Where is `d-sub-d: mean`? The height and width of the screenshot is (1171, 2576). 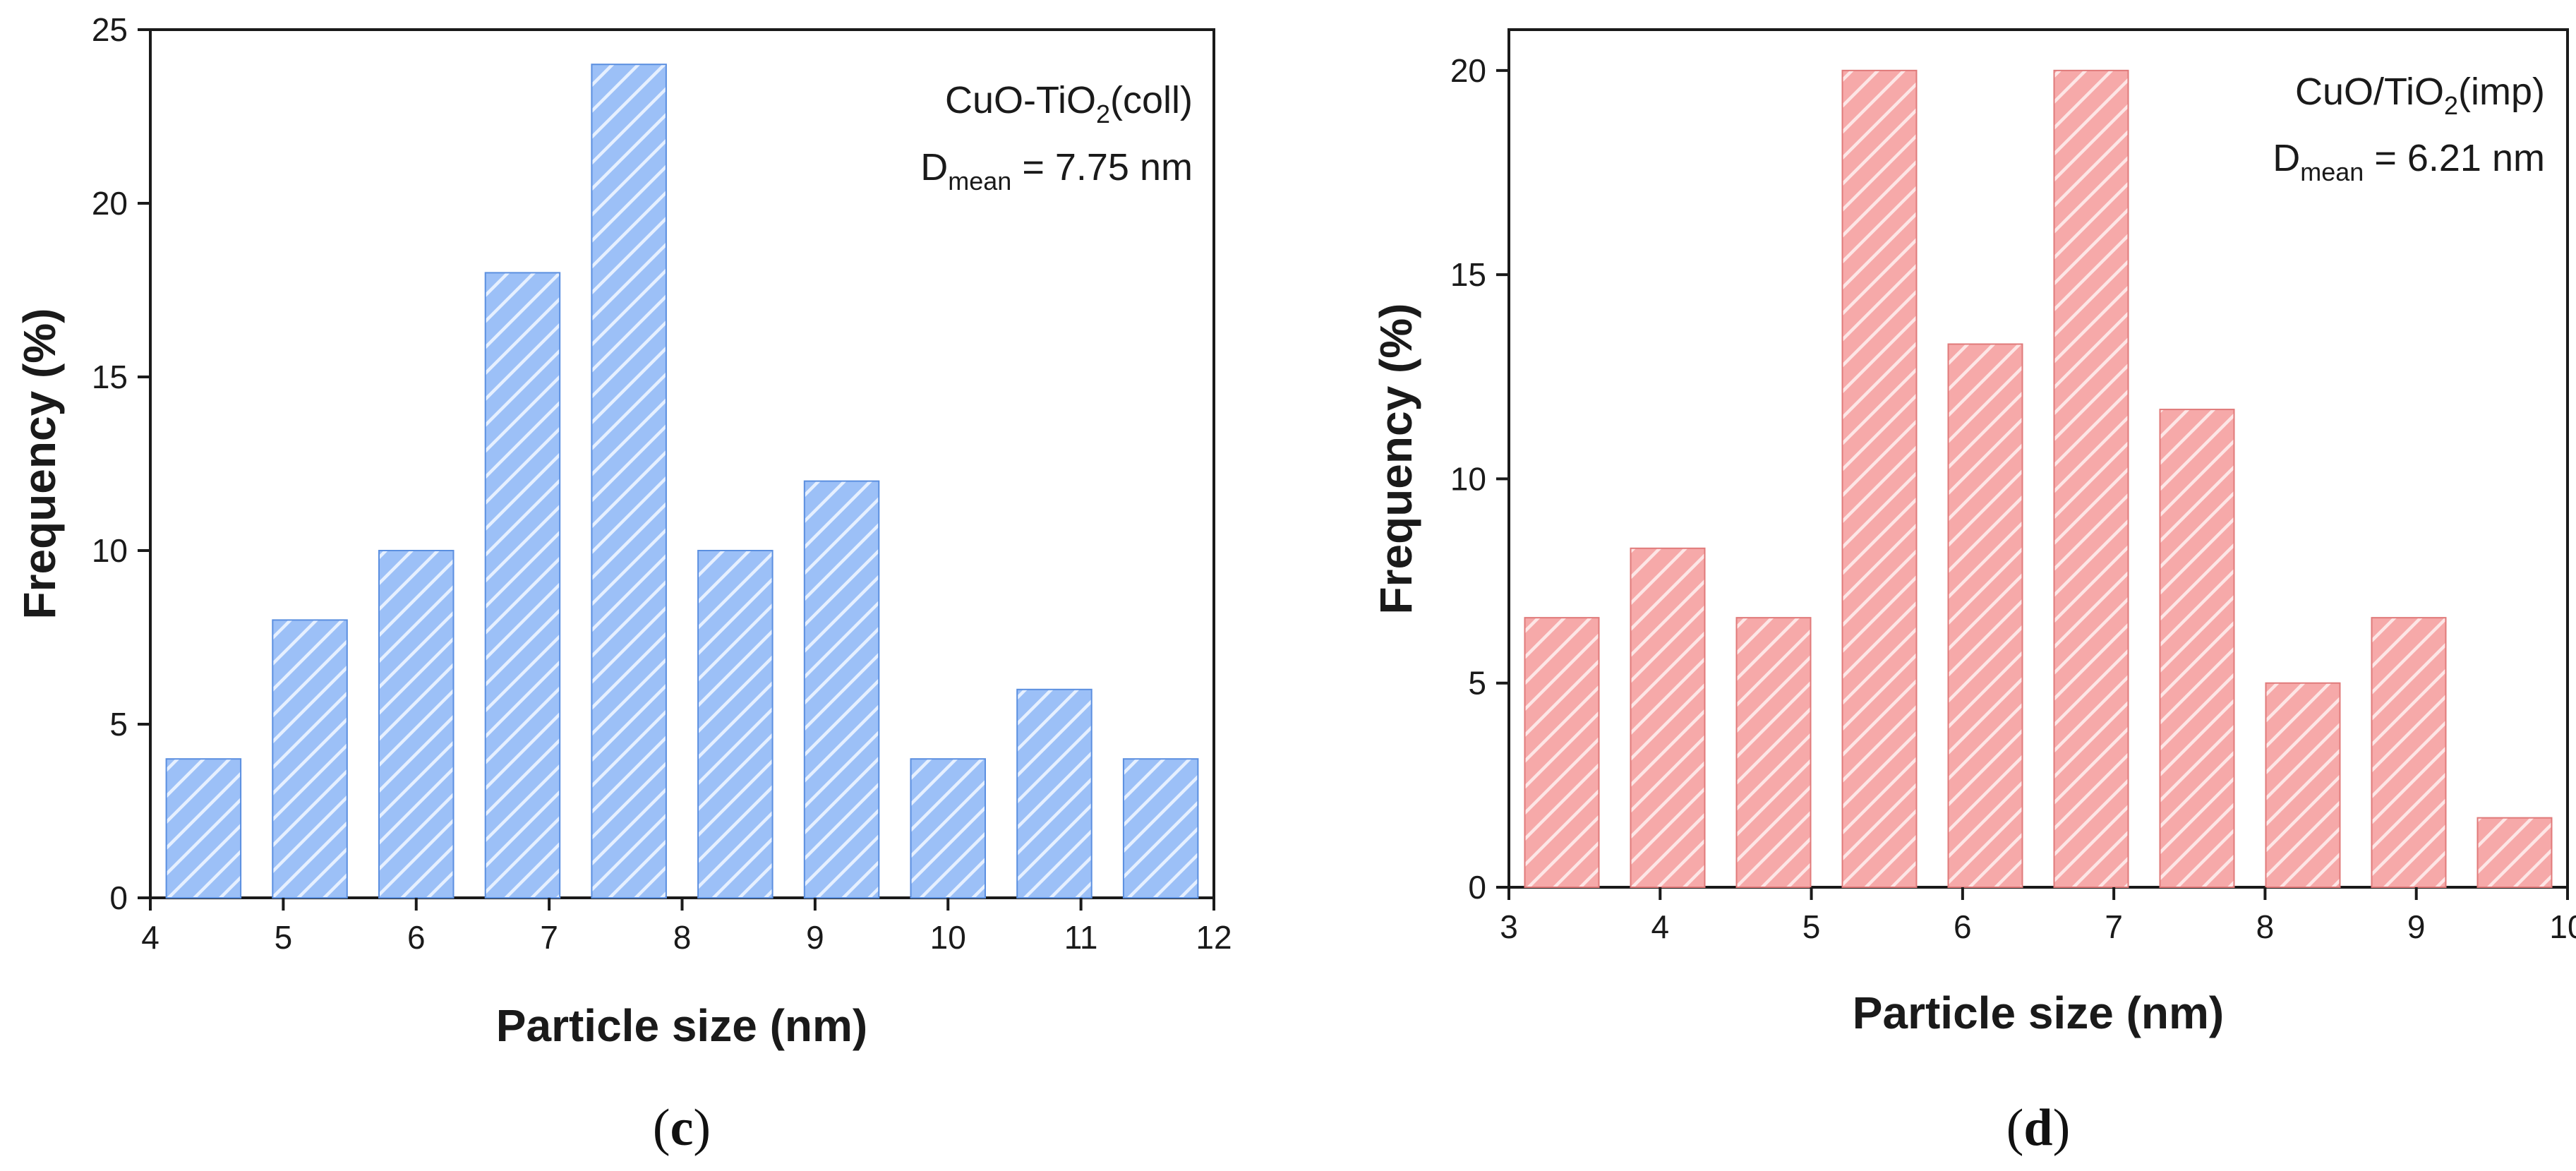
d-sub-d: mean is located at coordinates (2332, 171).